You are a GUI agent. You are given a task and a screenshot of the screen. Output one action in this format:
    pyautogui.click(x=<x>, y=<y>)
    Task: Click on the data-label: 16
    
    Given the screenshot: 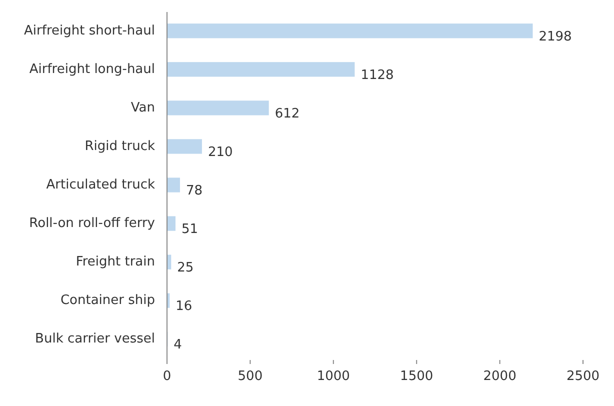 What is the action you would take?
    pyautogui.click(x=184, y=306)
    